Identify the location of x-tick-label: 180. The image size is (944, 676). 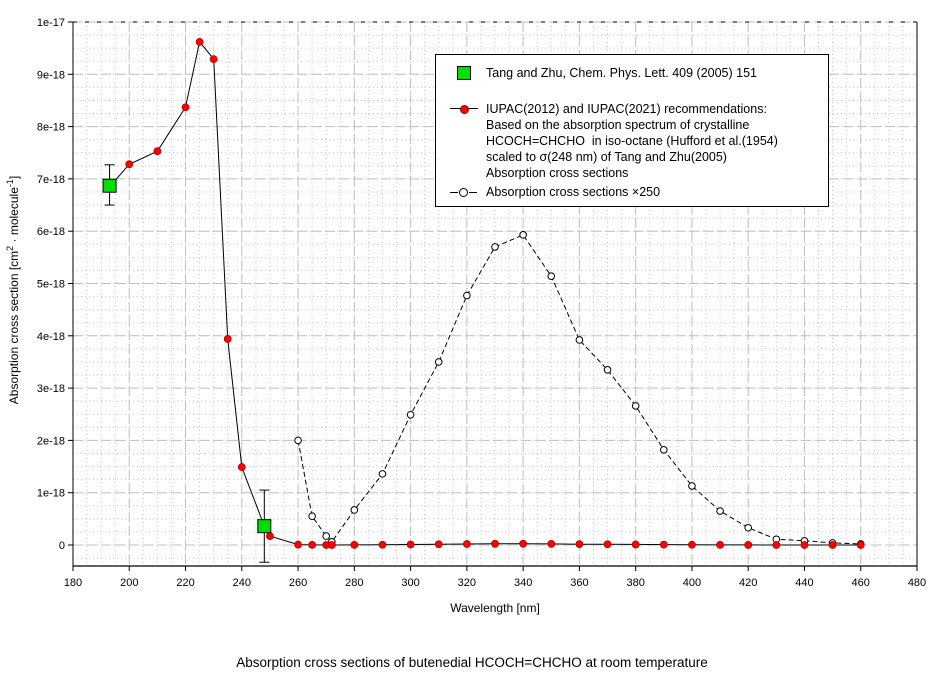
(73, 583).